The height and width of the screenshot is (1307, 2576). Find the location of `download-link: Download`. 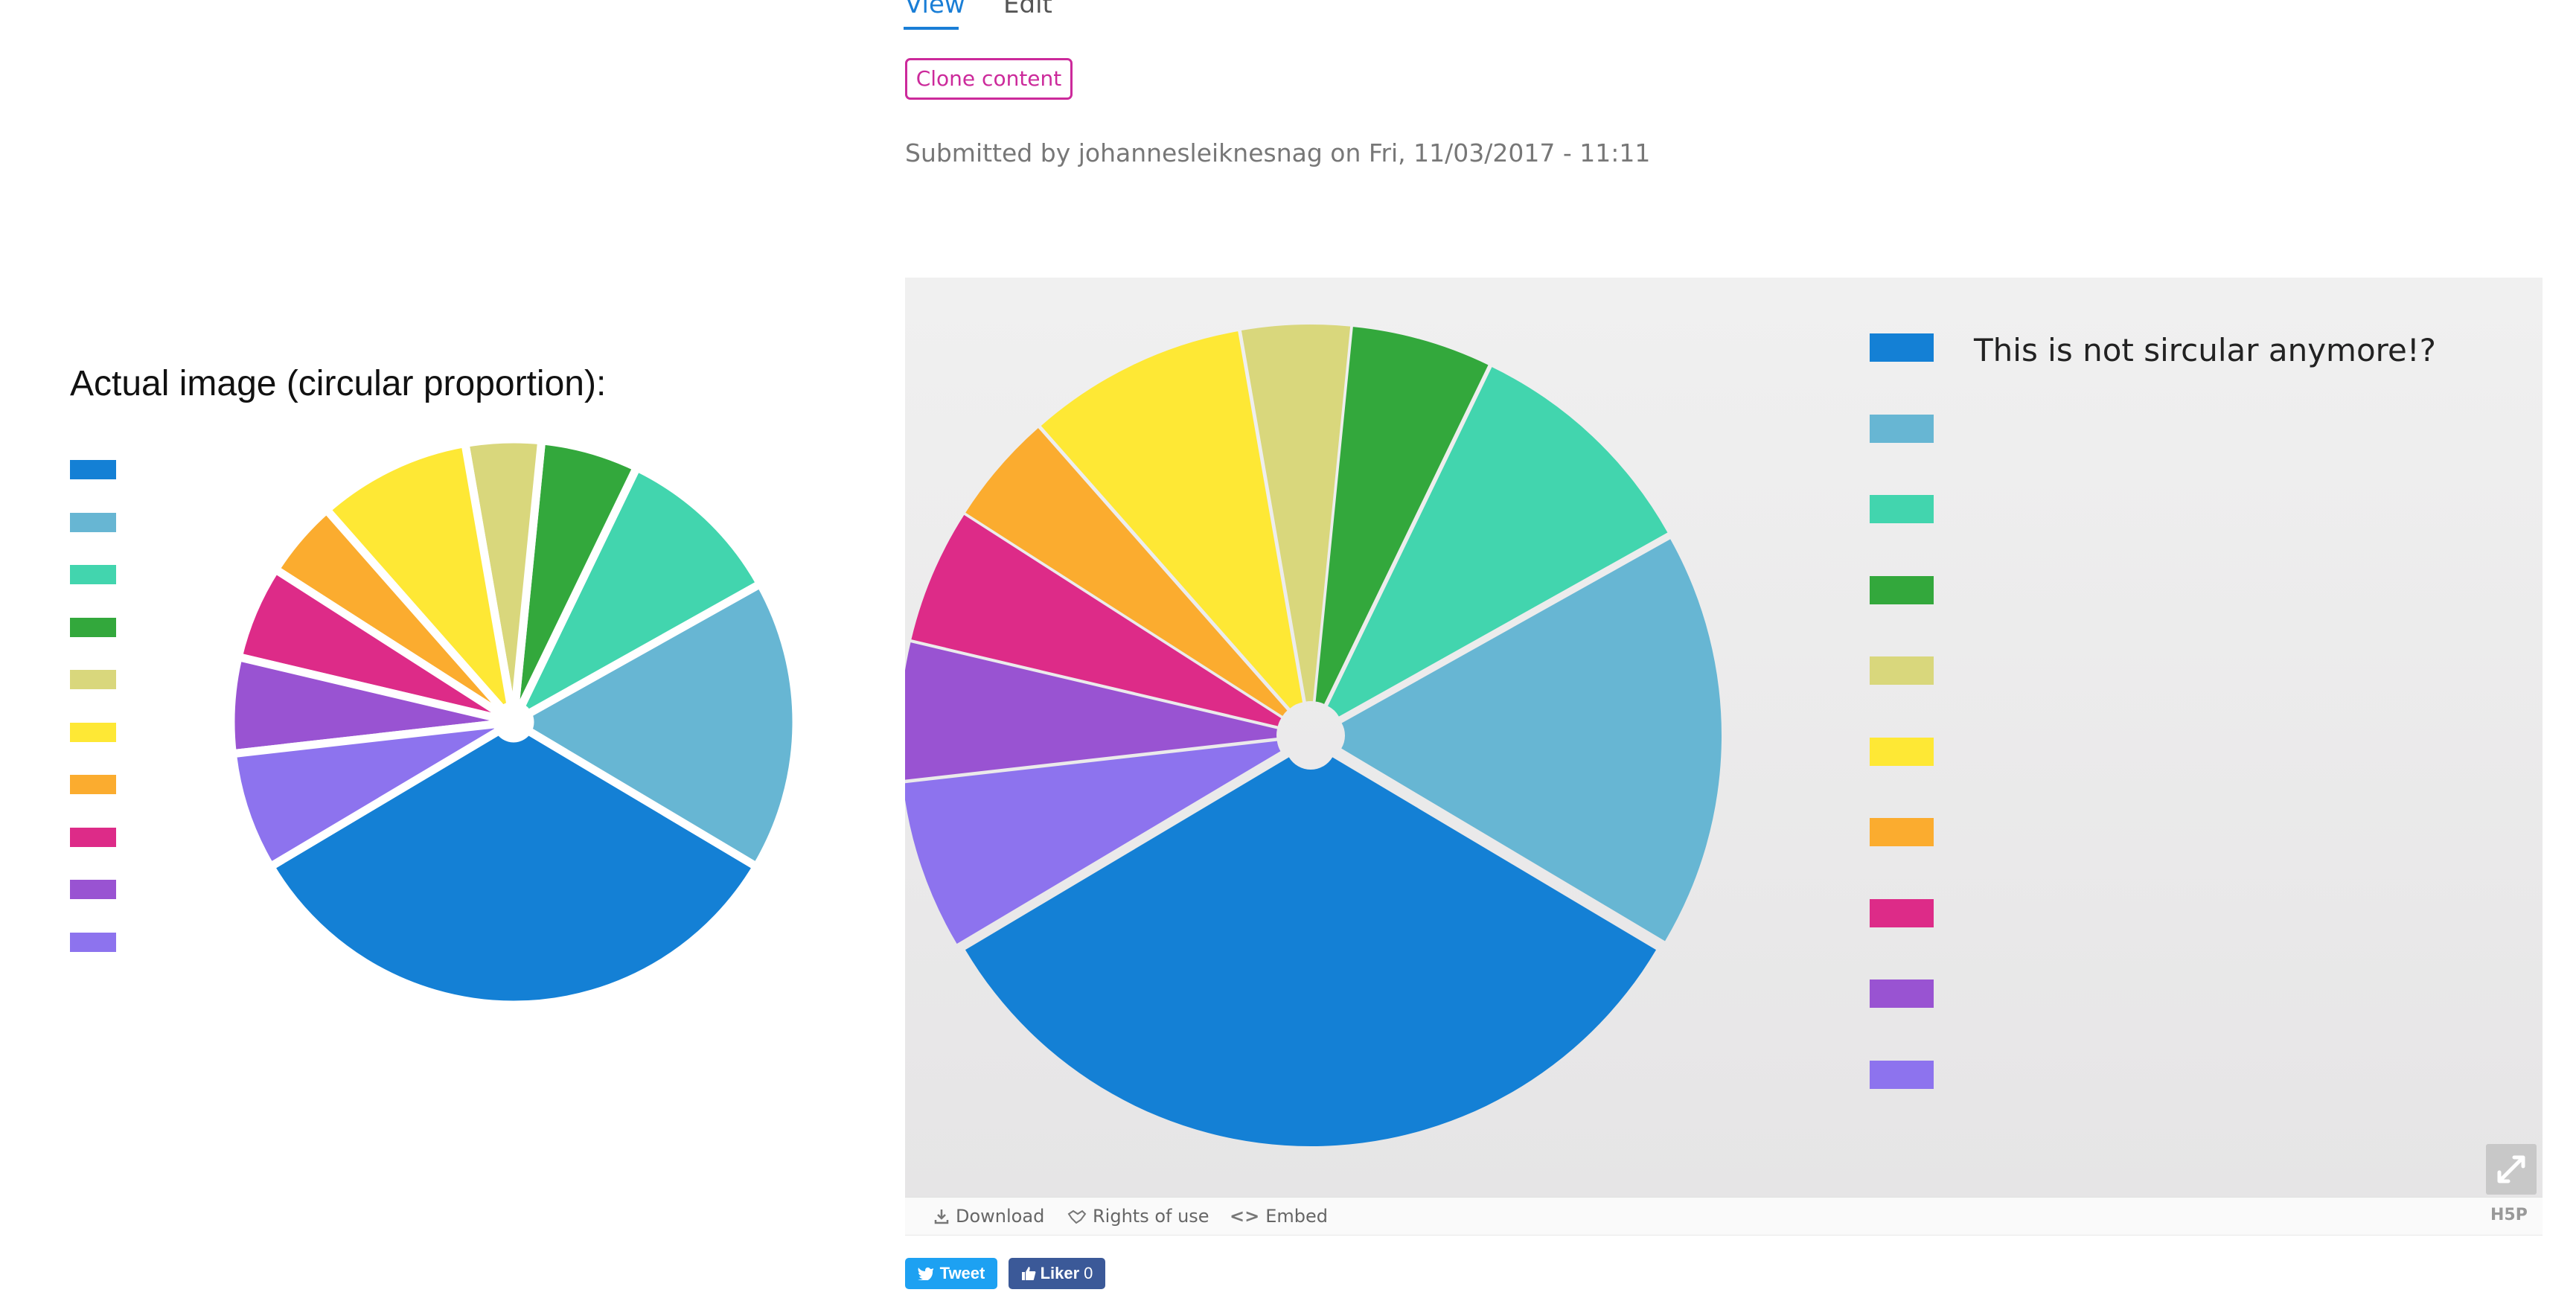

download-link: Download is located at coordinates (989, 1216).